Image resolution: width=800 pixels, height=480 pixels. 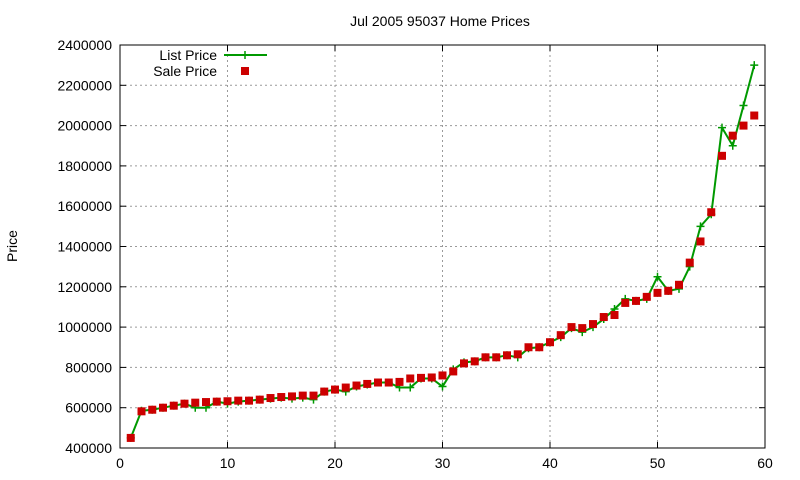 I want to click on y-tick-label: 1400000, so click(x=84, y=247).